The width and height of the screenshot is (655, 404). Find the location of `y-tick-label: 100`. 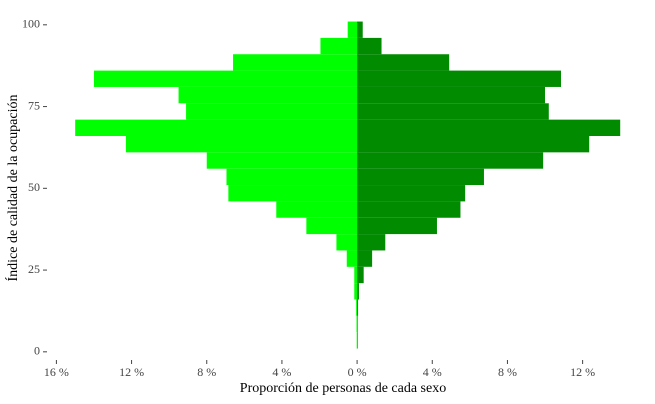

y-tick-label: 100 is located at coordinates (31, 24).